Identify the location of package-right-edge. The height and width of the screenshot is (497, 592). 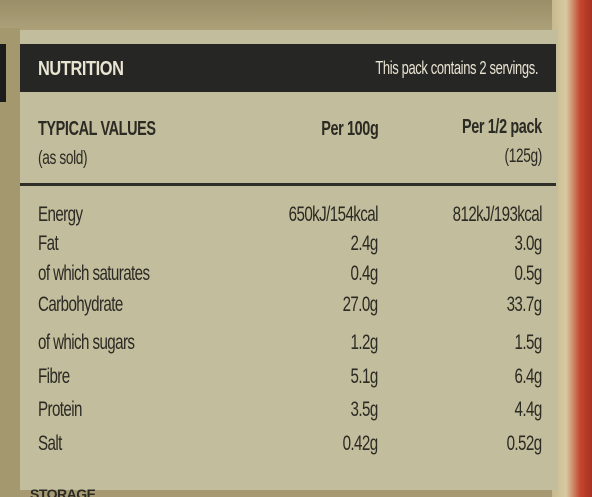
(572, 248).